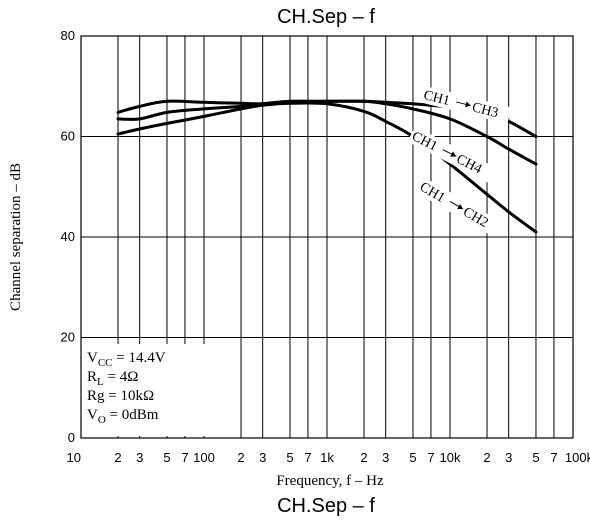 This screenshot has height=523, width=590. Describe the element at coordinates (326, 17) in the screenshot. I see `chart-title: CH.Sep – f` at that location.